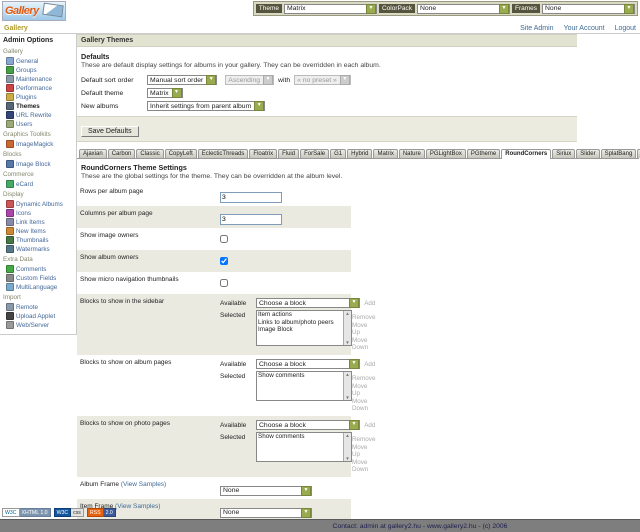 This screenshot has height=532, width=640. Describe the element at coordinates (364, 378) in the screenshot. I see `album-blocks-remove-button: Remove` at that location.